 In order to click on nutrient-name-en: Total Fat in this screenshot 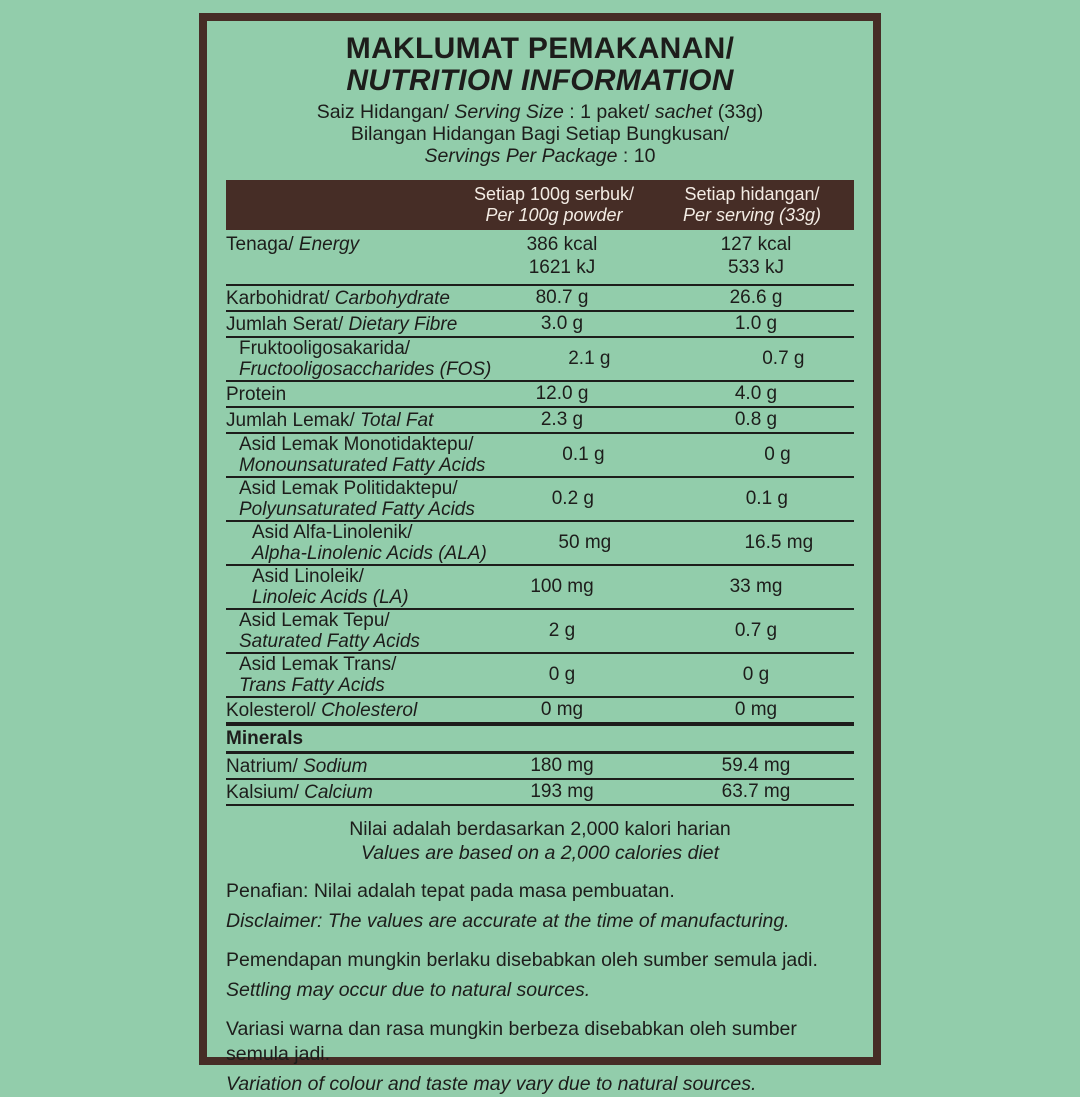, I will do `click(397, 420)`.